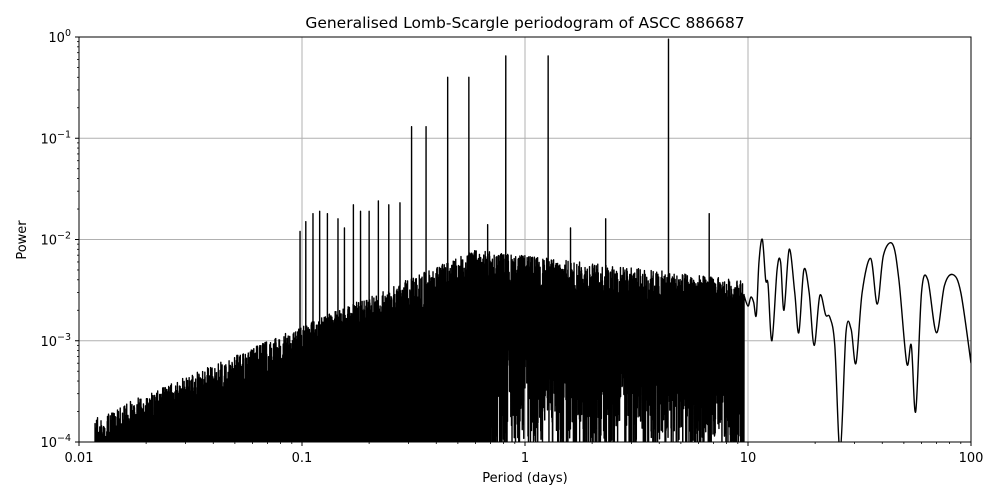 Image resolution: width=1000 pixels, height=500 pixels. Describe the element at coordinates (971, 458) in the screenshot. I see `x-tick-label: 100` at that location.